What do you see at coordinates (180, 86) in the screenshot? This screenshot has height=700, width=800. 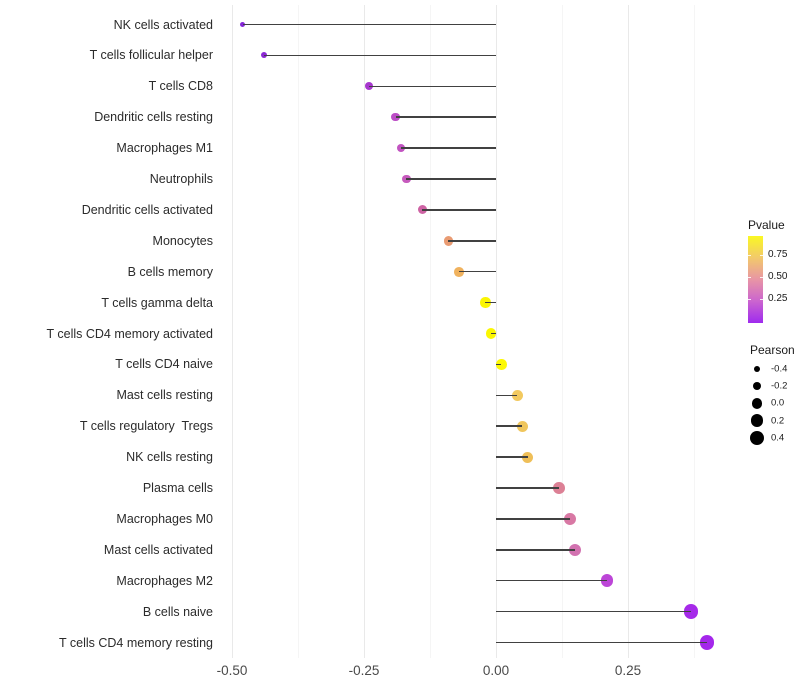 I see `category-label: T cells CD8` at bounding box center [180, 86].